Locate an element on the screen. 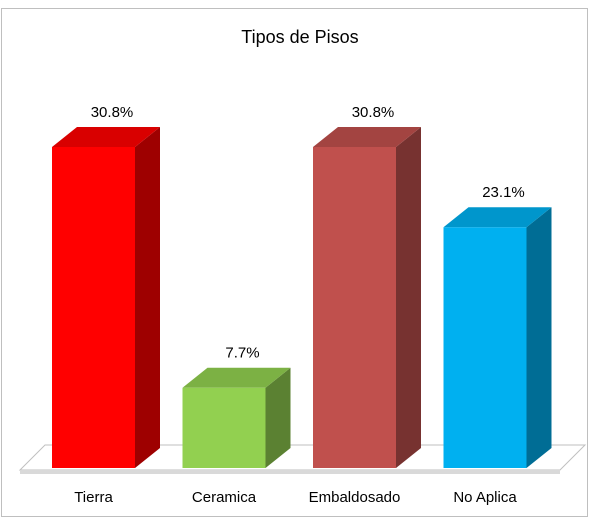  value-label: 7.7% is located at coordinates (242, 353).